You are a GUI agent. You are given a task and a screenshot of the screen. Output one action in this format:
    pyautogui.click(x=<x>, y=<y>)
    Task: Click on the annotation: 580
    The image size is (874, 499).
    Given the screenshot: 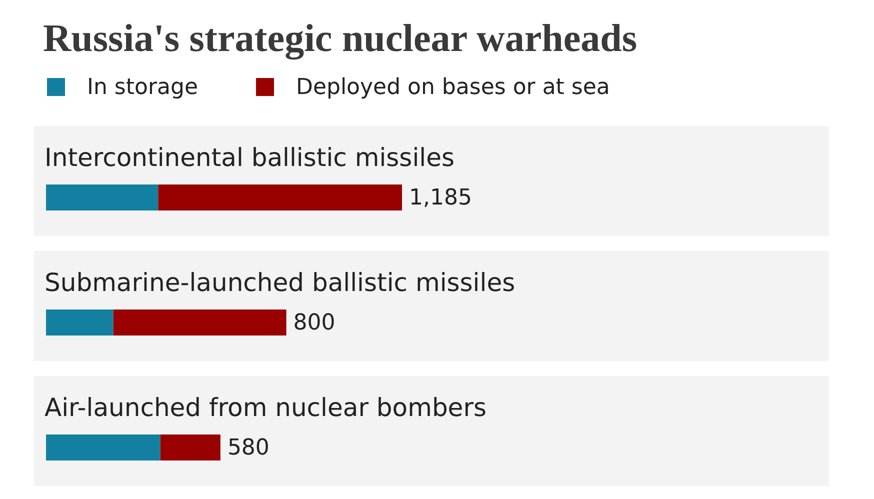 What is the action you would take?
    pyautogui.click(x=248, y=448)
    